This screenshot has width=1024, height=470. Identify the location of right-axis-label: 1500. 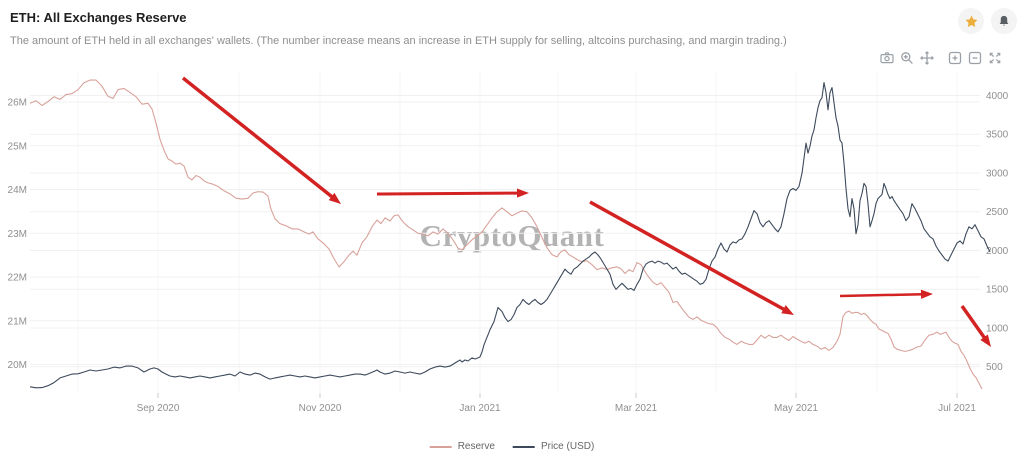
(997, 290).